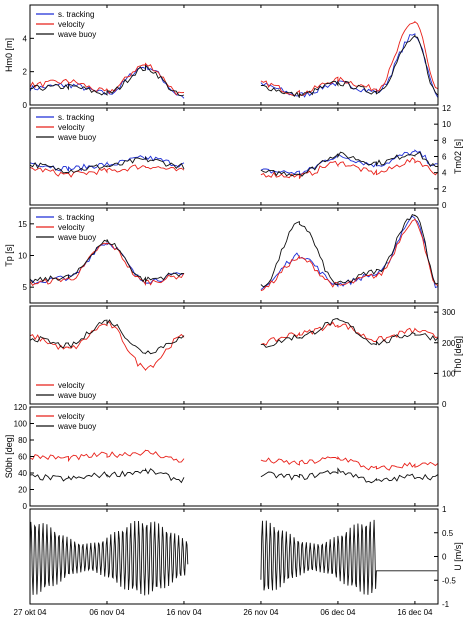  I want to click on ytick-label-s0bh-6: 120, so click(21, 407).